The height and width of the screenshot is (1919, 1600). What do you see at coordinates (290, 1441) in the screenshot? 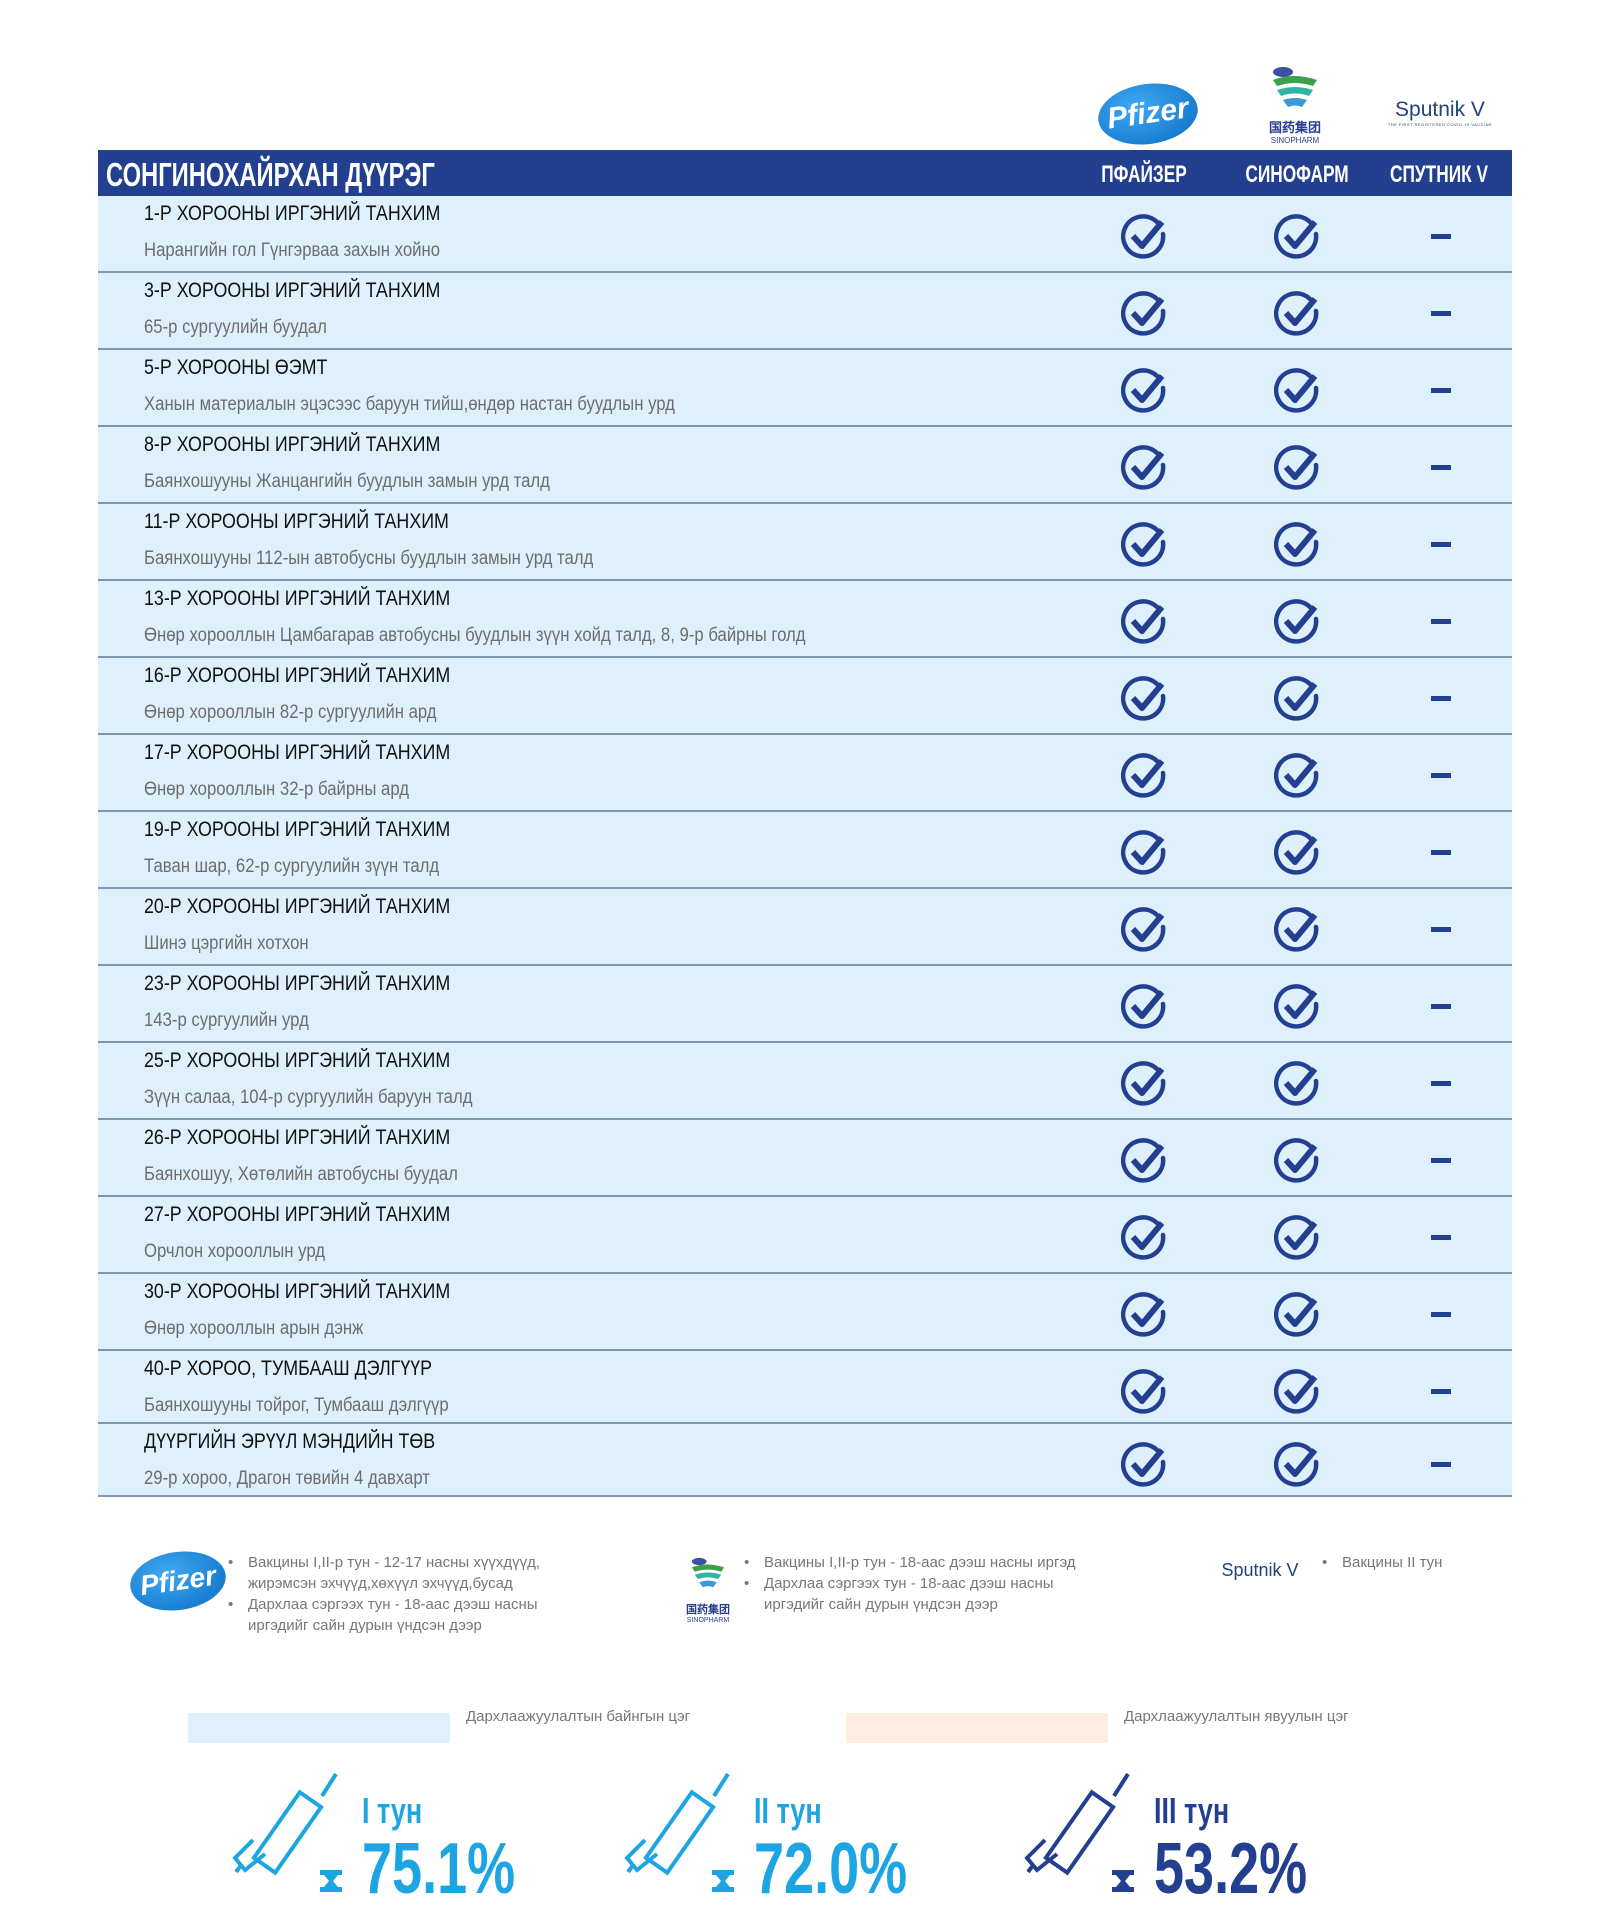
I see `site-name: ДҮҮРГИЙН ЭРҮҮЛ МЭНДИЙН ТӨВ` at bounding box center [290, 1441].